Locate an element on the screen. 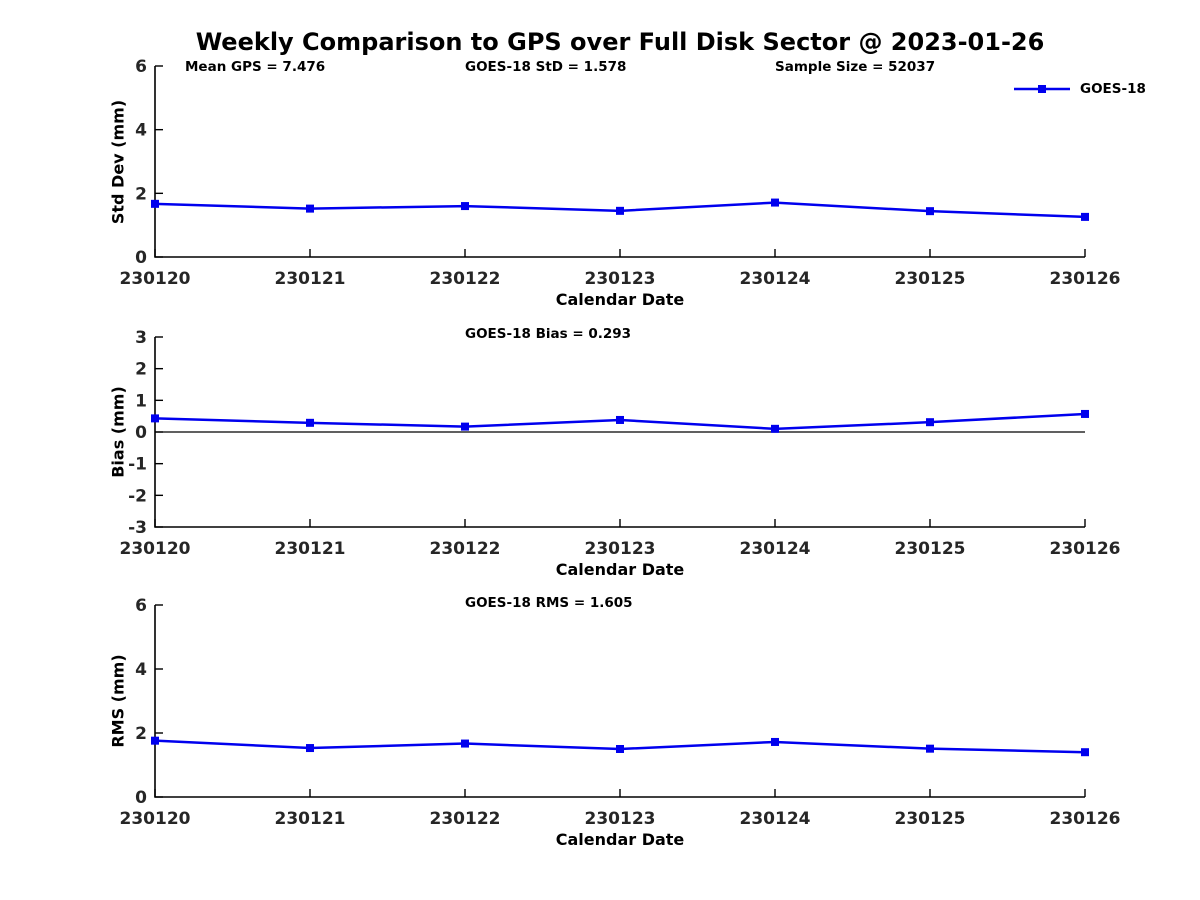  legend: GOES-18 is located at coordinates (1079, 89).